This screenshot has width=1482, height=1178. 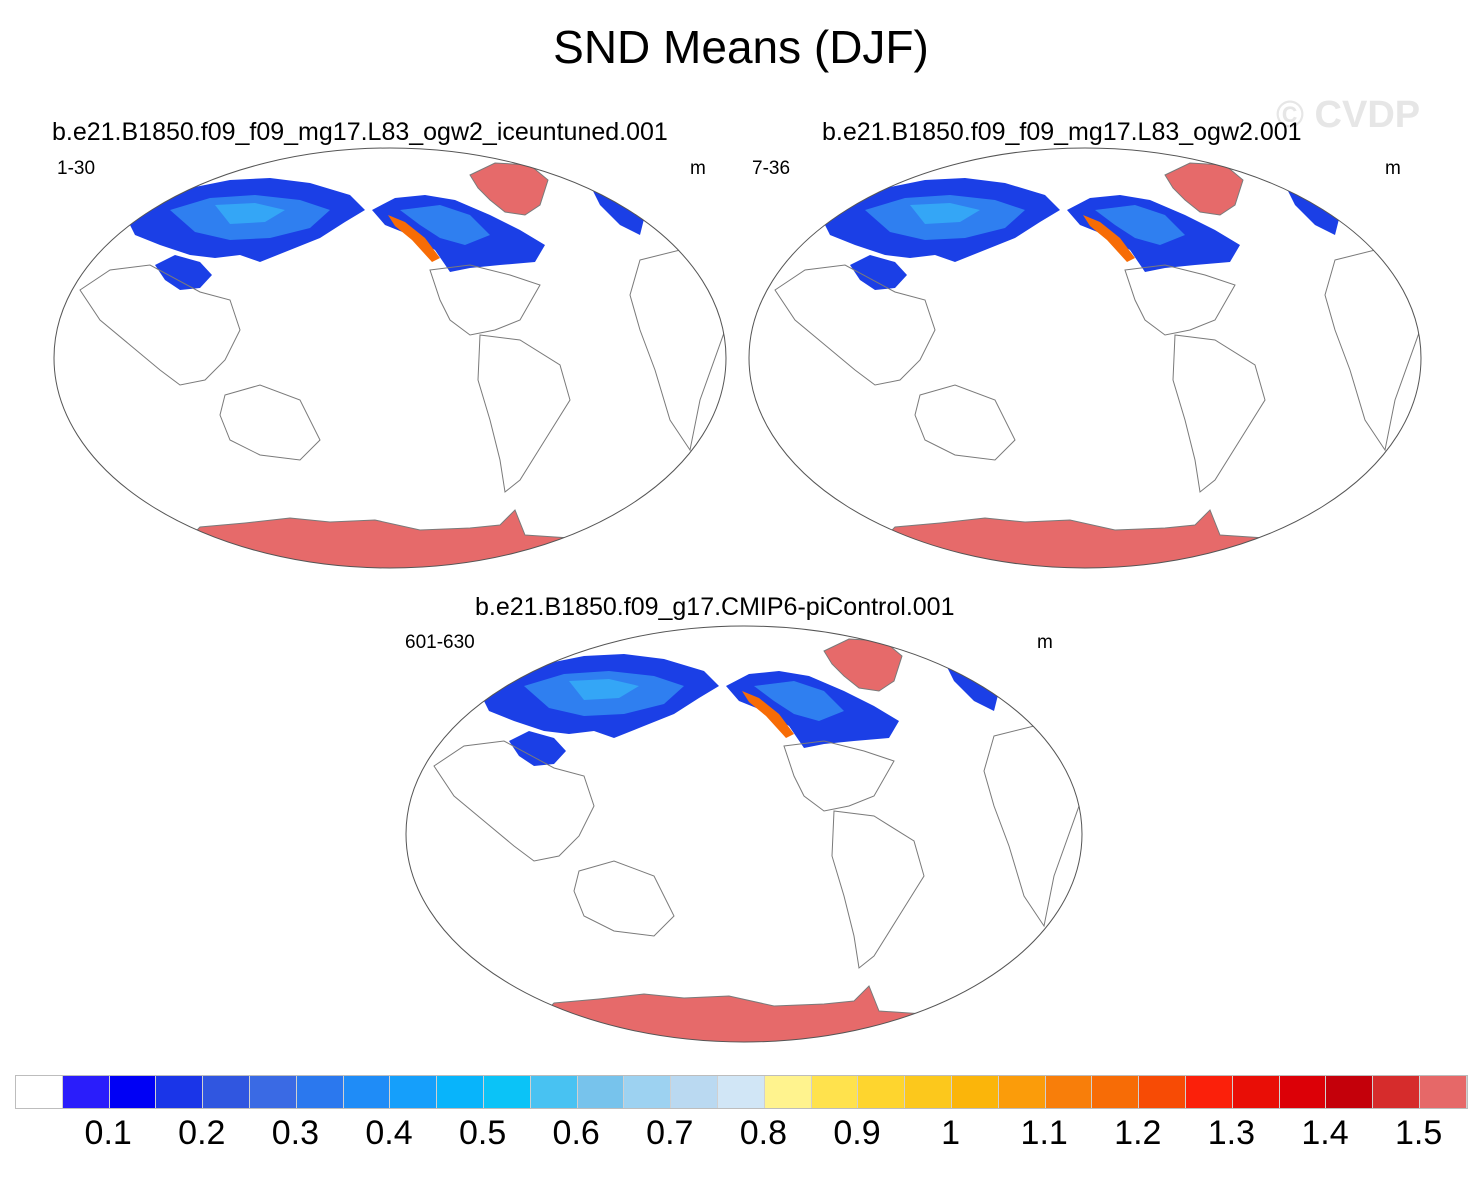 I want to click on colorbar-label: 1.2, so click(x=1138, y=1133).